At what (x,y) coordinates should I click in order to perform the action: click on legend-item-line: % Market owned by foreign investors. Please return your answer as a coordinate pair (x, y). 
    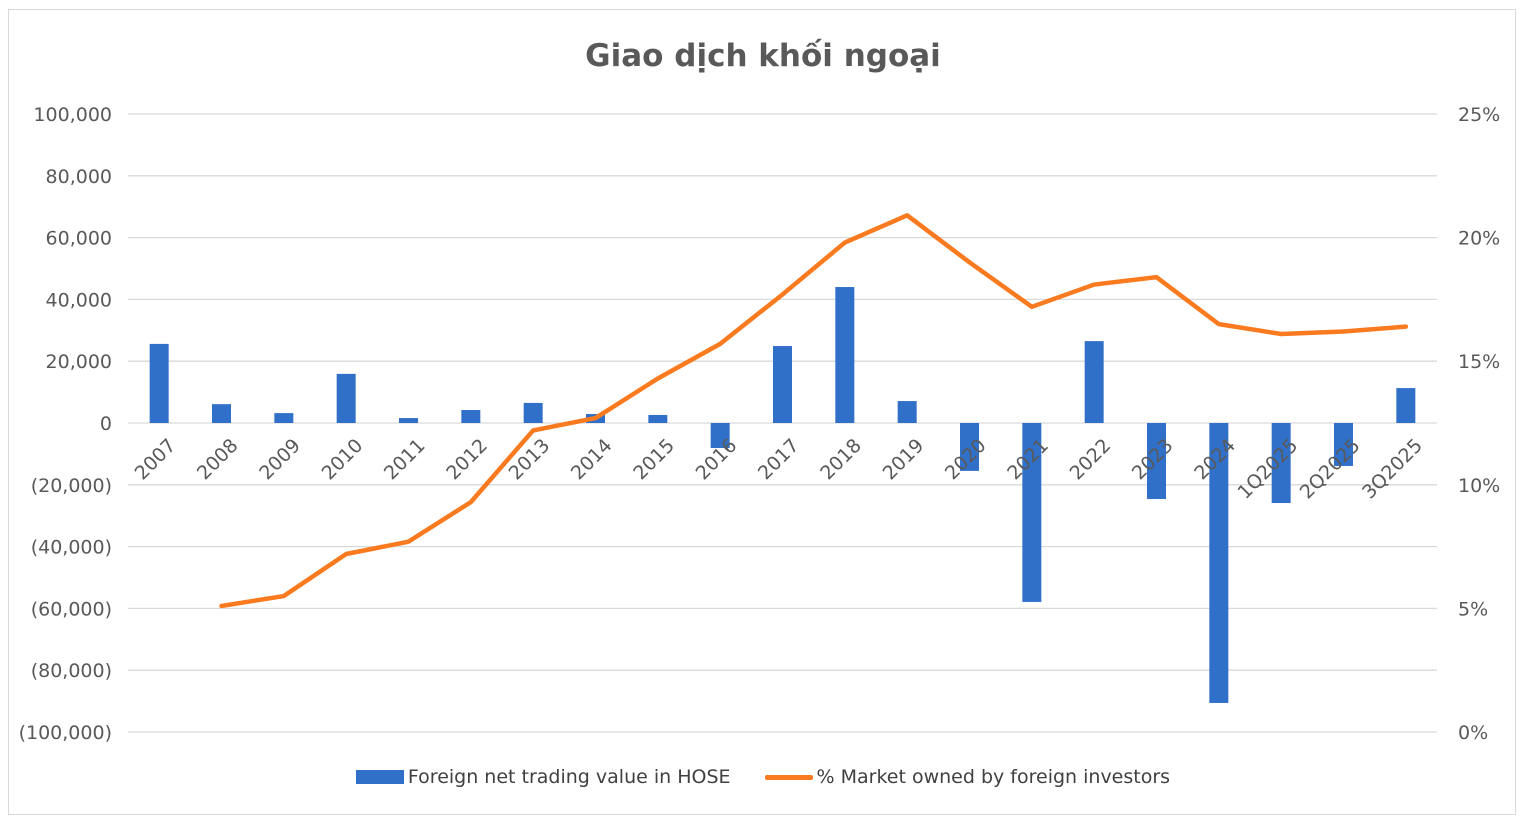
    Looking at the image, I should click on (967, 777).